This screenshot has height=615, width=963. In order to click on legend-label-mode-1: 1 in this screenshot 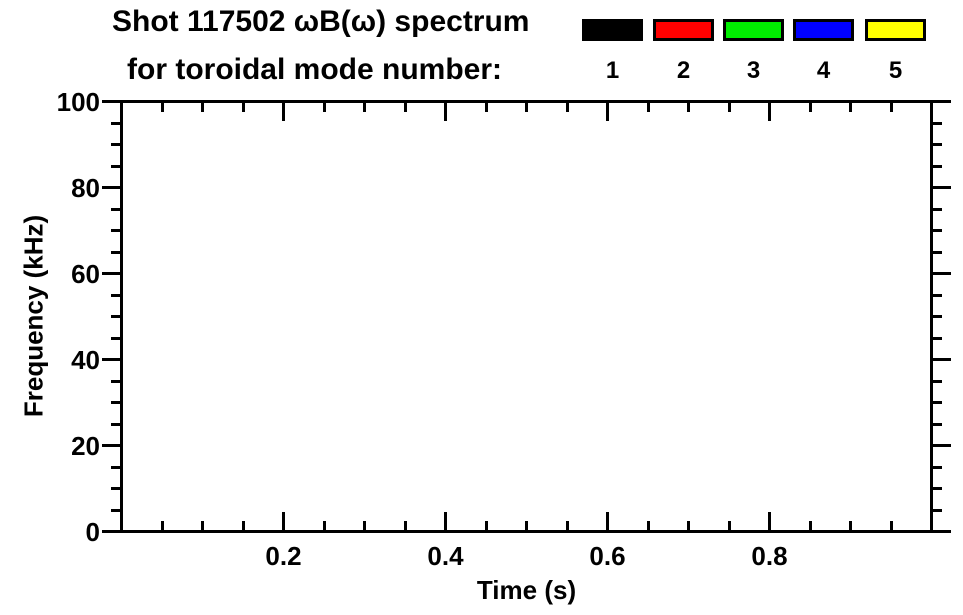, I will do `click(612, 70)`.